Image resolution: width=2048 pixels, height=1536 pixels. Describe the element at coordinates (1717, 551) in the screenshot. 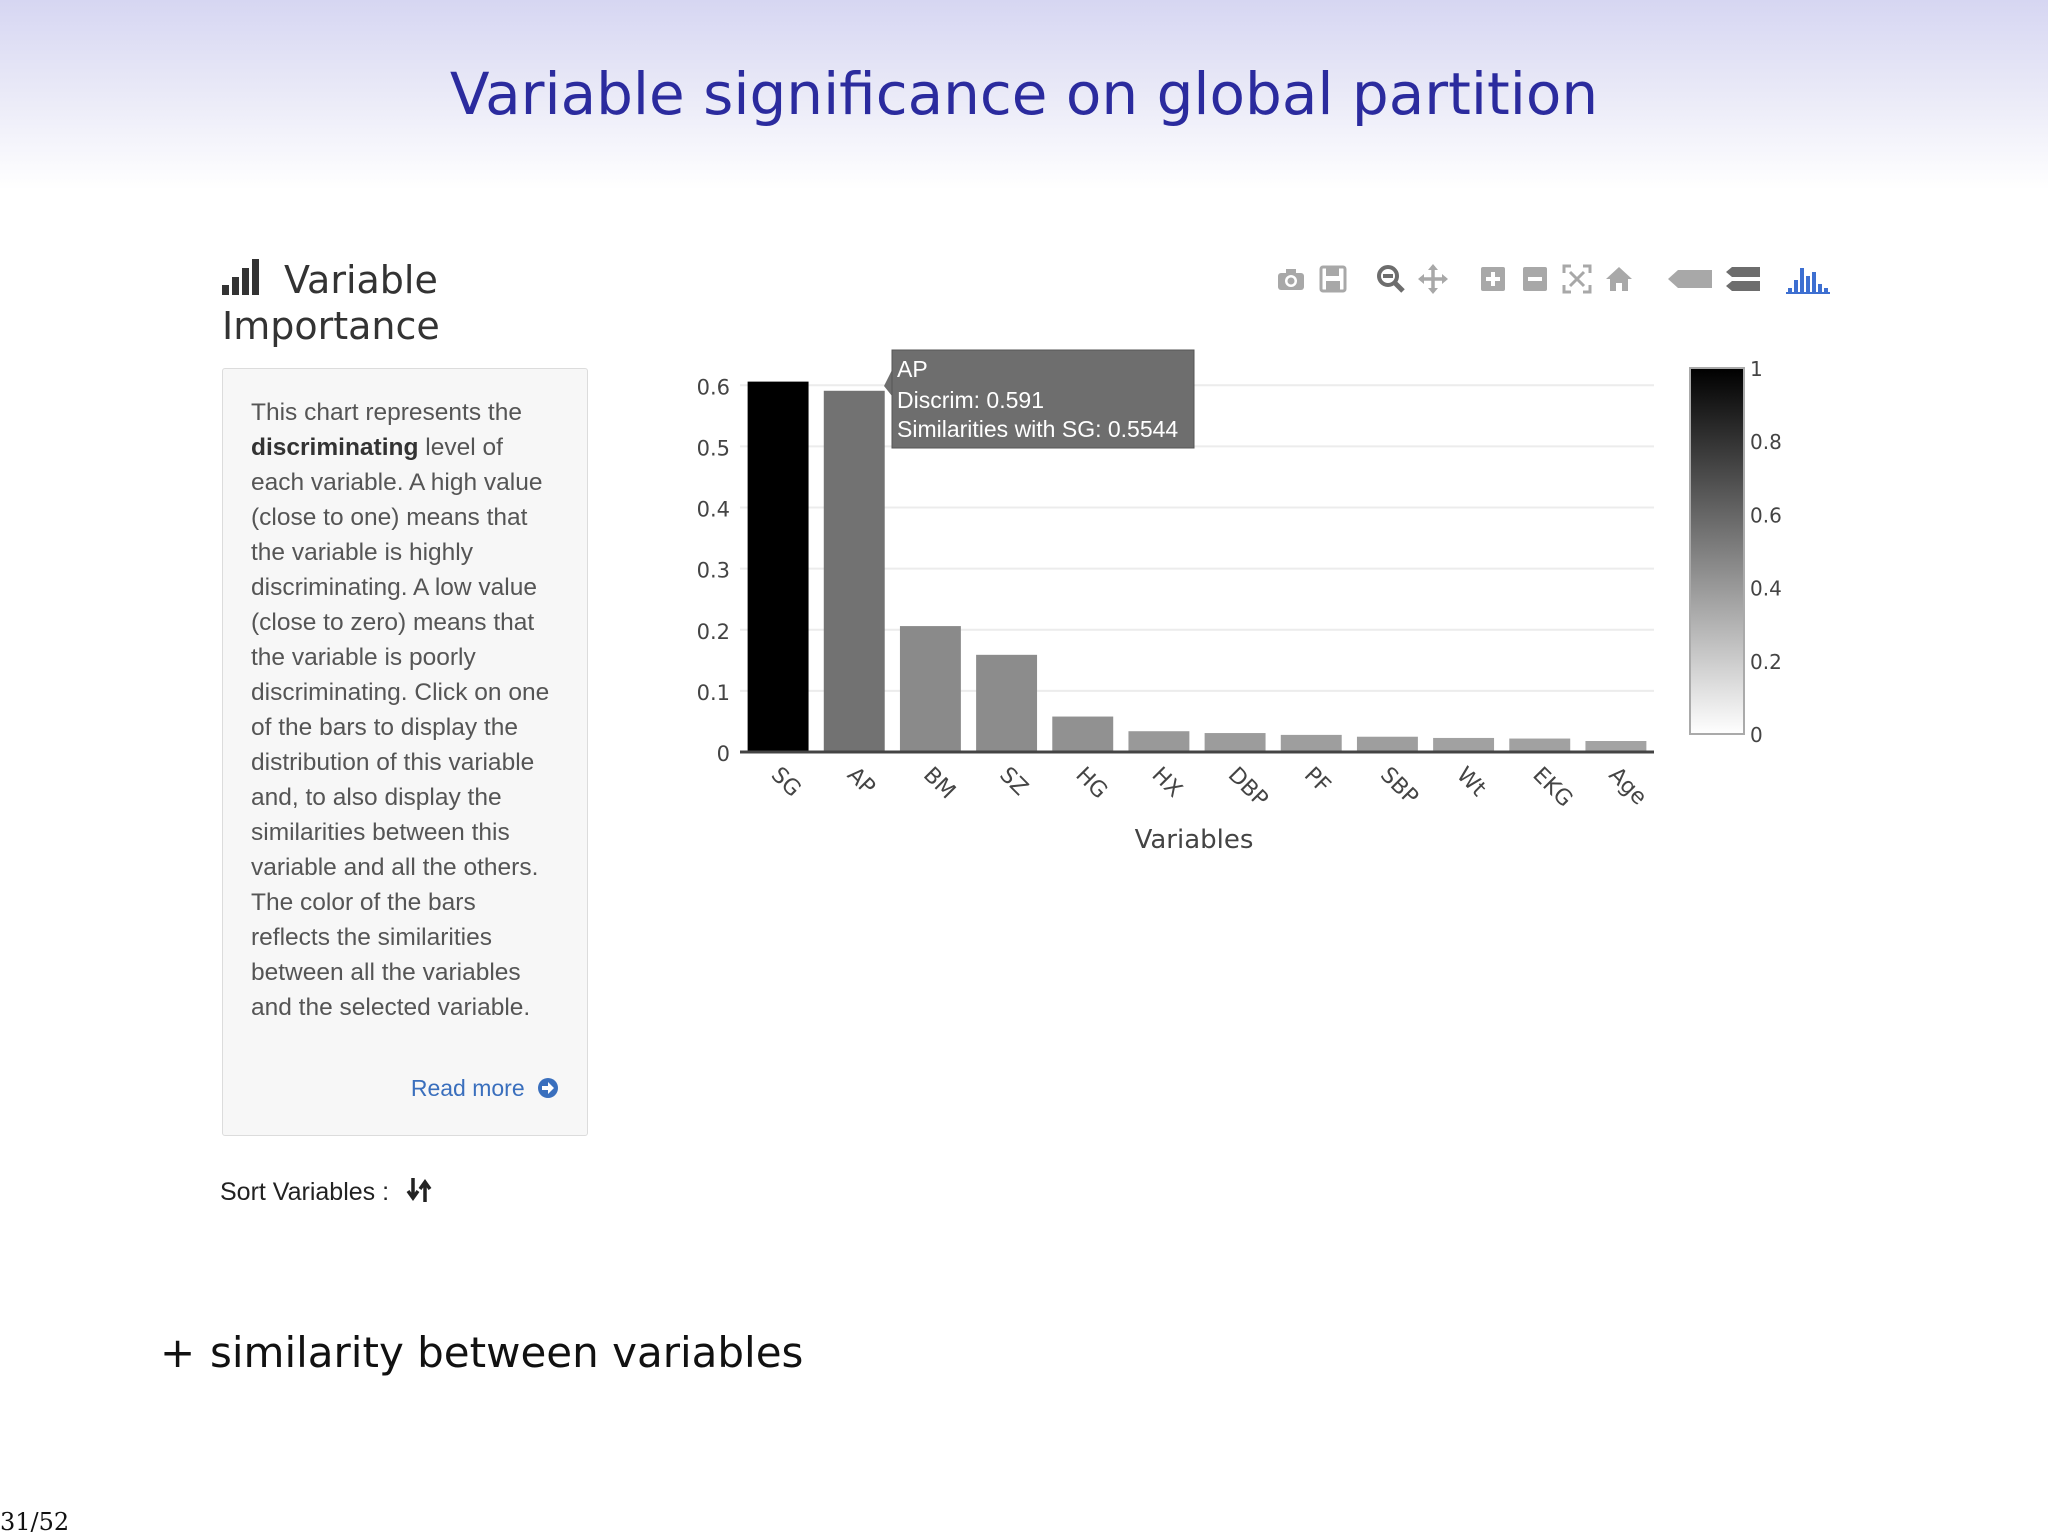

I see `colorbar-gradient` at that location.